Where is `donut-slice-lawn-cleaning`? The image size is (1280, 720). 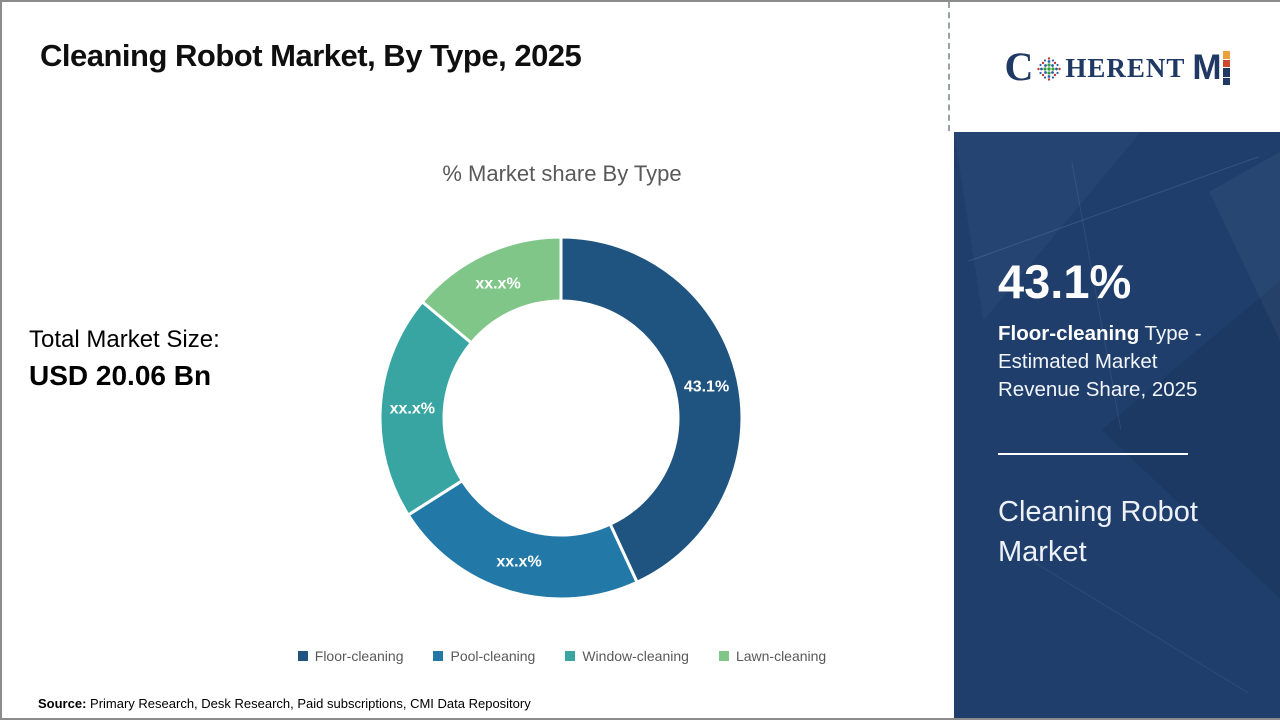
donut-slice-lawn-cleaning is located at coordinates (491, 290).